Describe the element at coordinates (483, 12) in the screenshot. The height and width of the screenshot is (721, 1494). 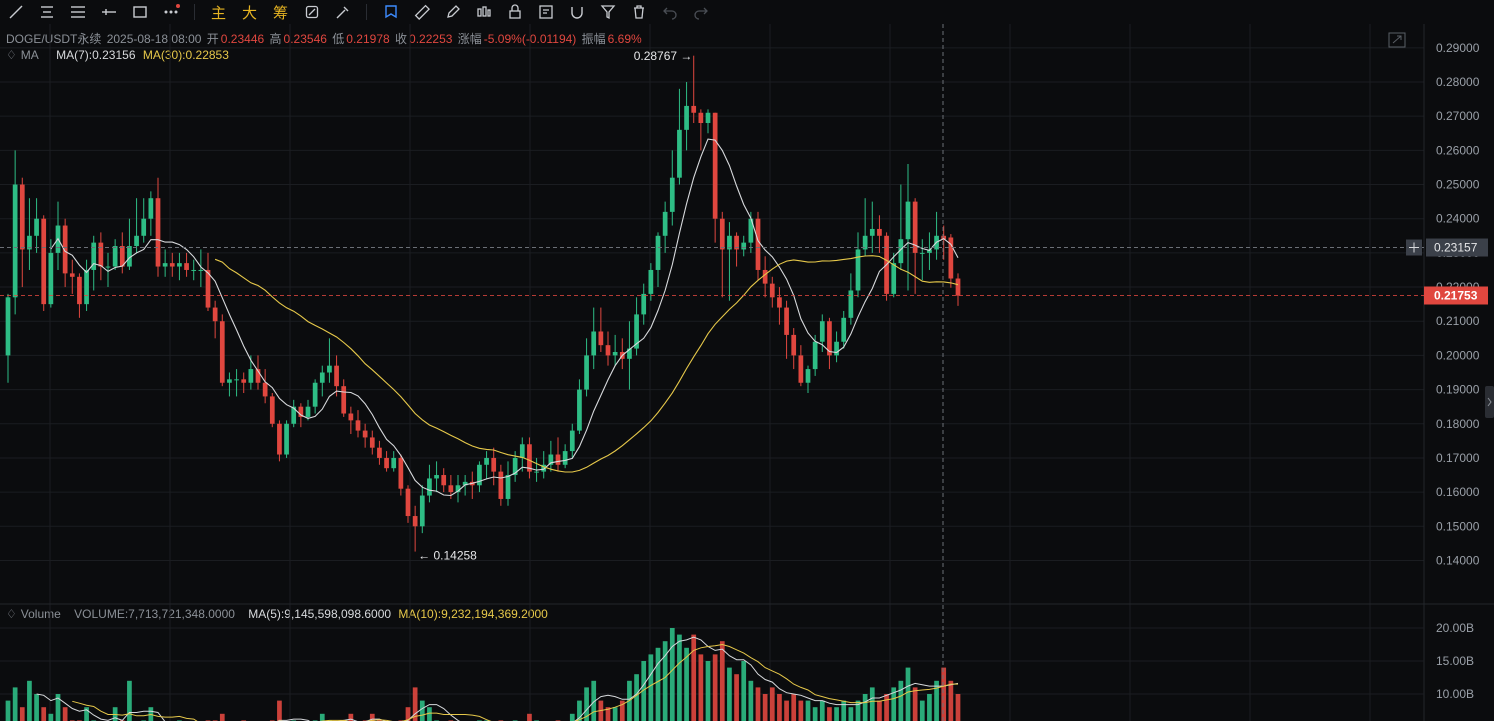
I see `candles-icon` at that location.